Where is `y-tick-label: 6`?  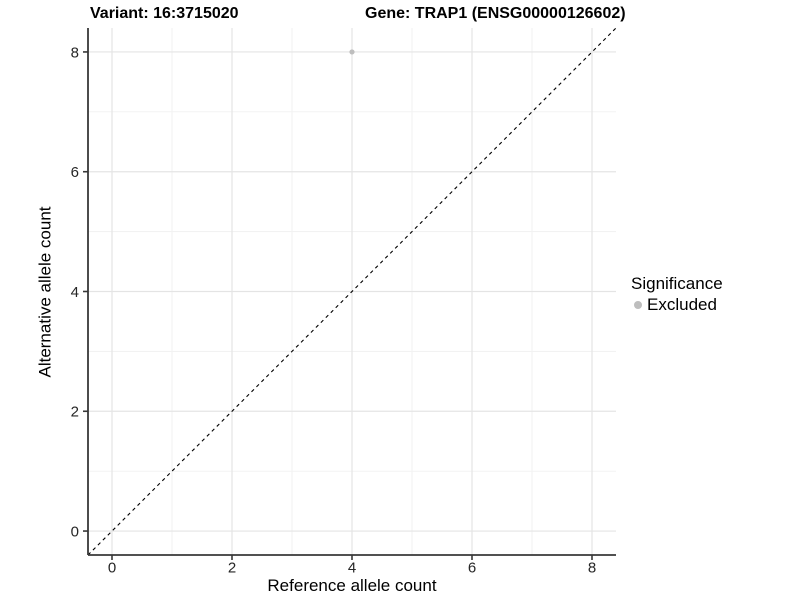 y-tick-label: 6 is located at coordinates (75, 172).